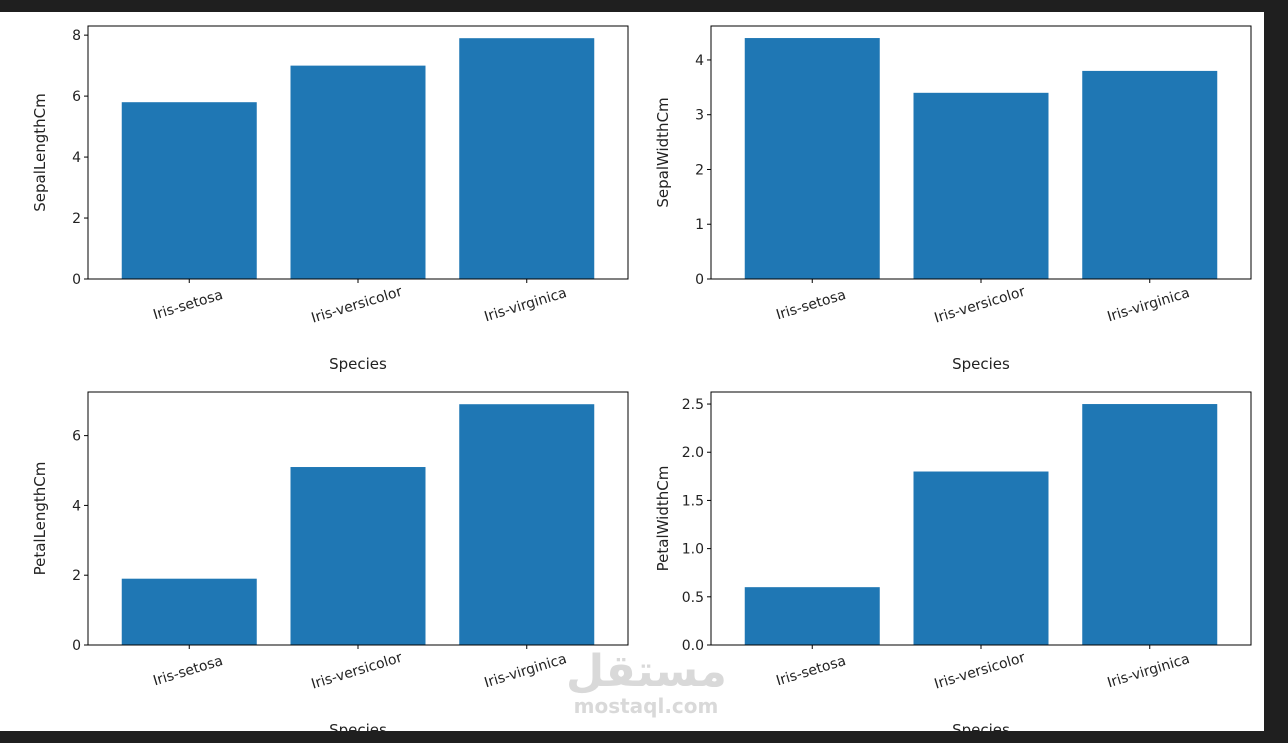 The image size is (1288, 743). What do you see at coordinates (693, 646) in the screenshot?
I see `y-tick-label: 0.0` at bounding box center [693, 646].